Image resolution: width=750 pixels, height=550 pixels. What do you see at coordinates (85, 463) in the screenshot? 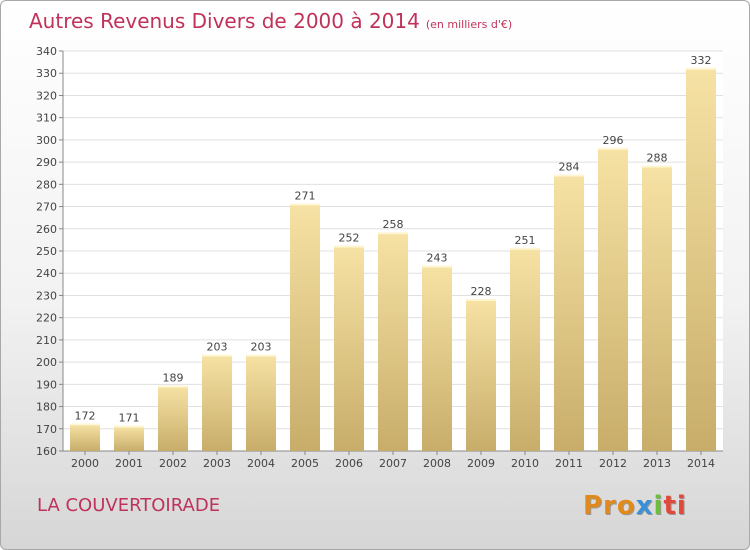
I see `x-tick-label: 2000` at bounding box center [85, 463].